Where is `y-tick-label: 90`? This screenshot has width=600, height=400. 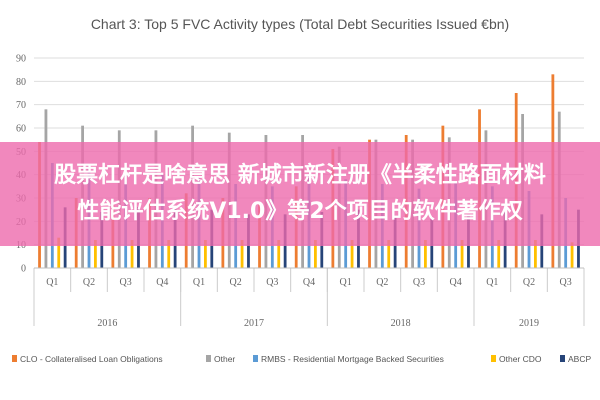
y-tick-label: 90 is located at coordinates (21, 59).